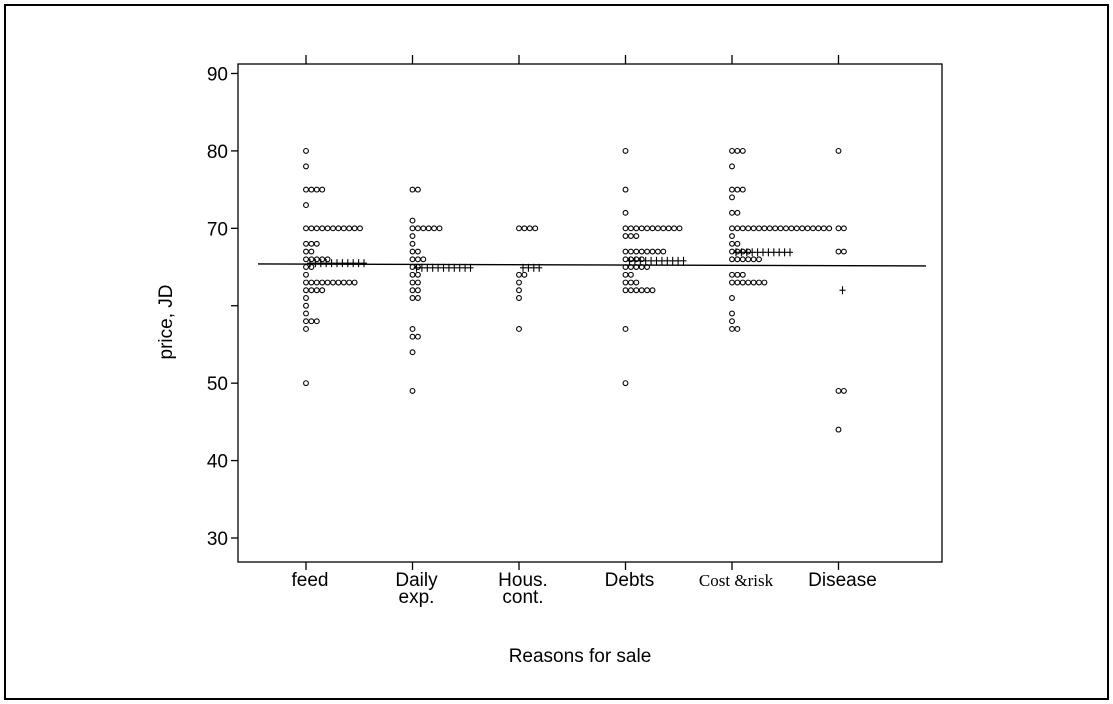 This screenshot has width=1113, height=704. Describe the element at coordinates (736, 580) in the screenshot. I see `x-tick-label: Cost &risk` at that location.